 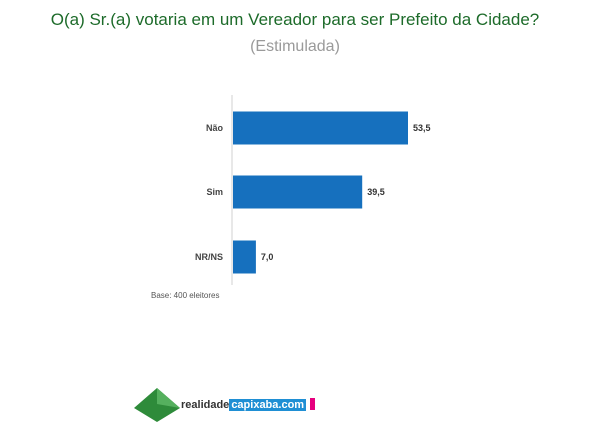 What do you see at coordinates (214, 192) in the screenshot?
I see `category-label: Sim` at bounding box center [214, 192].